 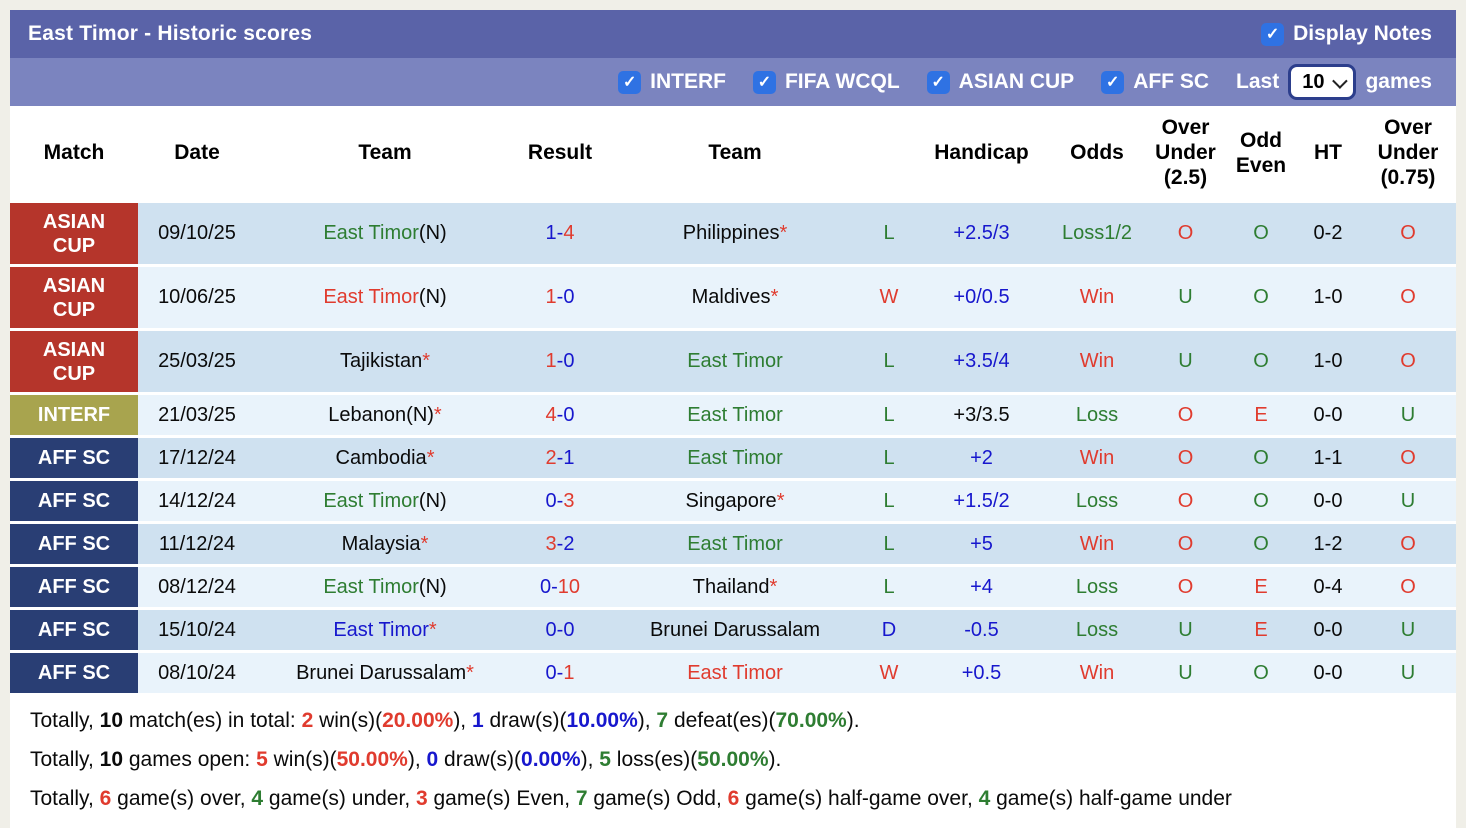 What do you see at coordinates (385, 630) in the screenshot?
I see `home-team-cell: East Timor *` at bounding box center [385, 630].